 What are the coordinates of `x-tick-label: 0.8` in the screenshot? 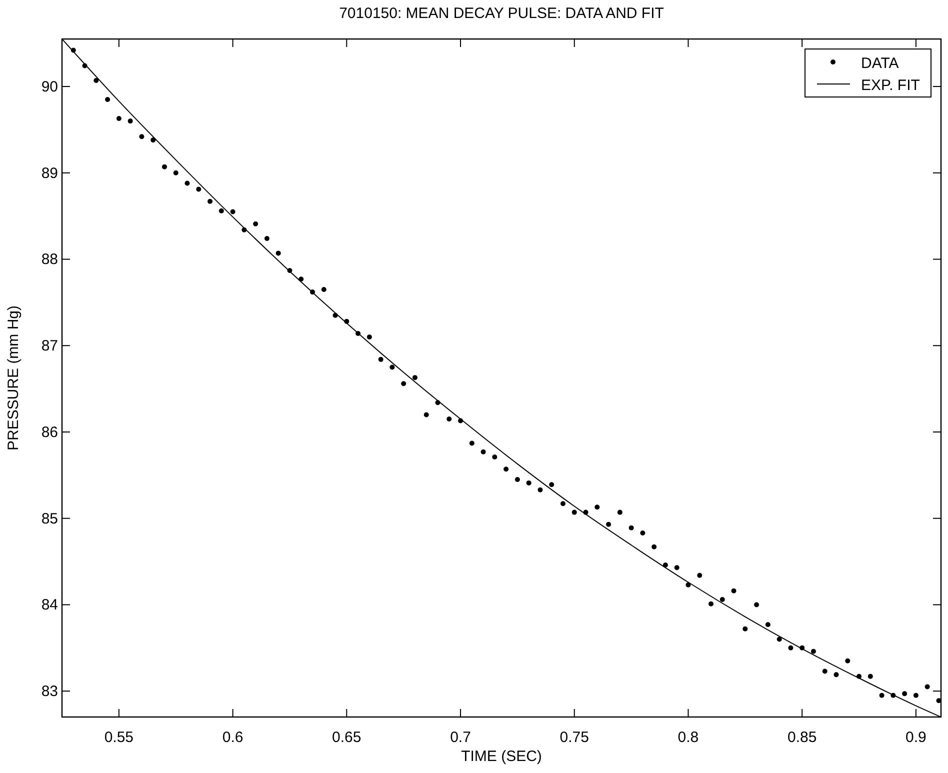 It's located at (688, 737).